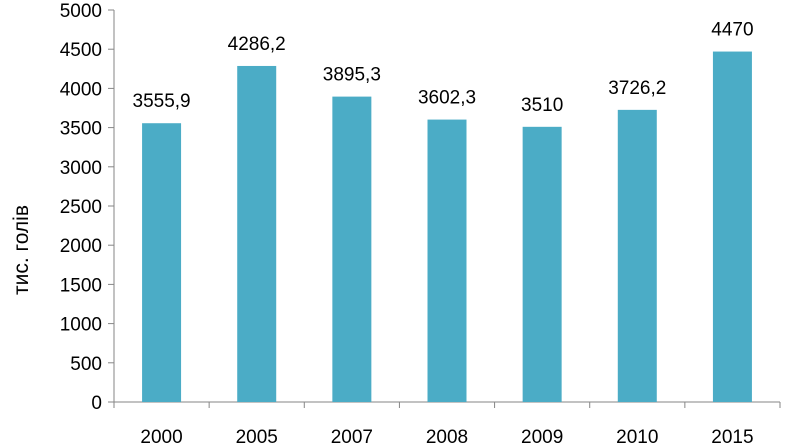  Describe the element at coordinates (257, 234) in the screenshot. I see `bar-2005` at that location.